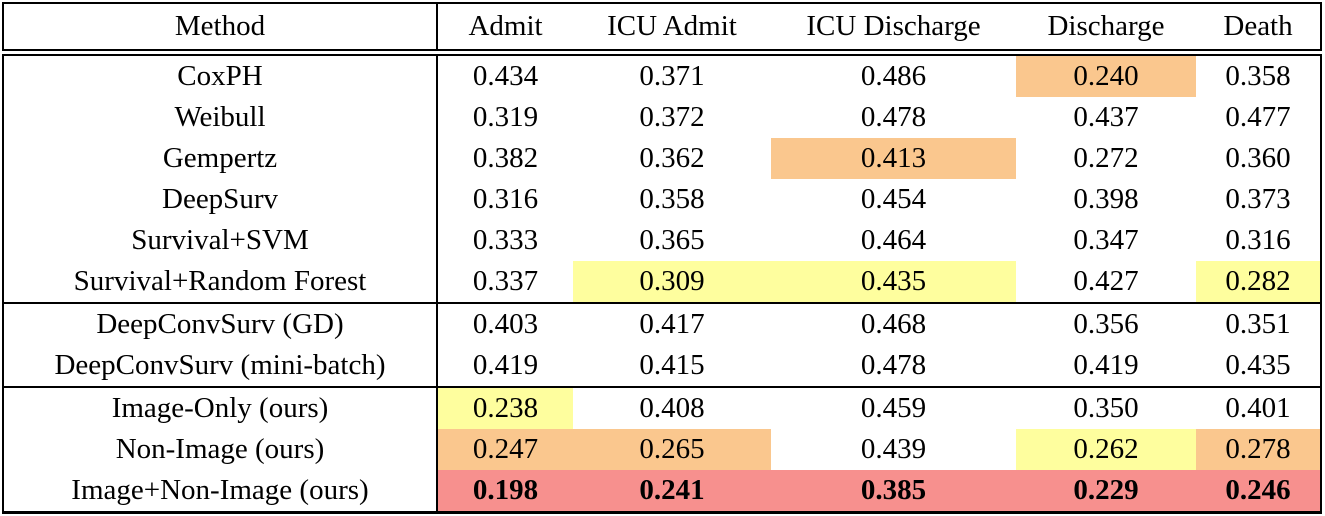  Describe the element at coordinates (505, 491) in the screenshot. I see `value-cell: 0.198` at that location.